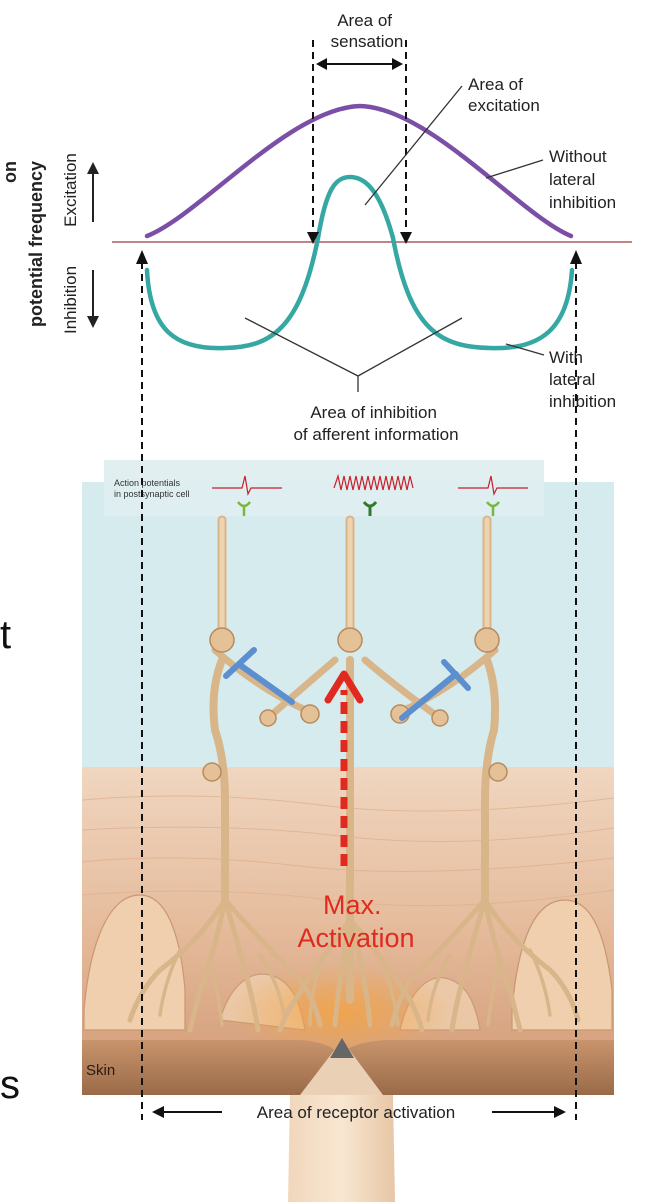 The image size is (666, 1202). I want to click on left-edge-letter-t: t, so click(5, 635).